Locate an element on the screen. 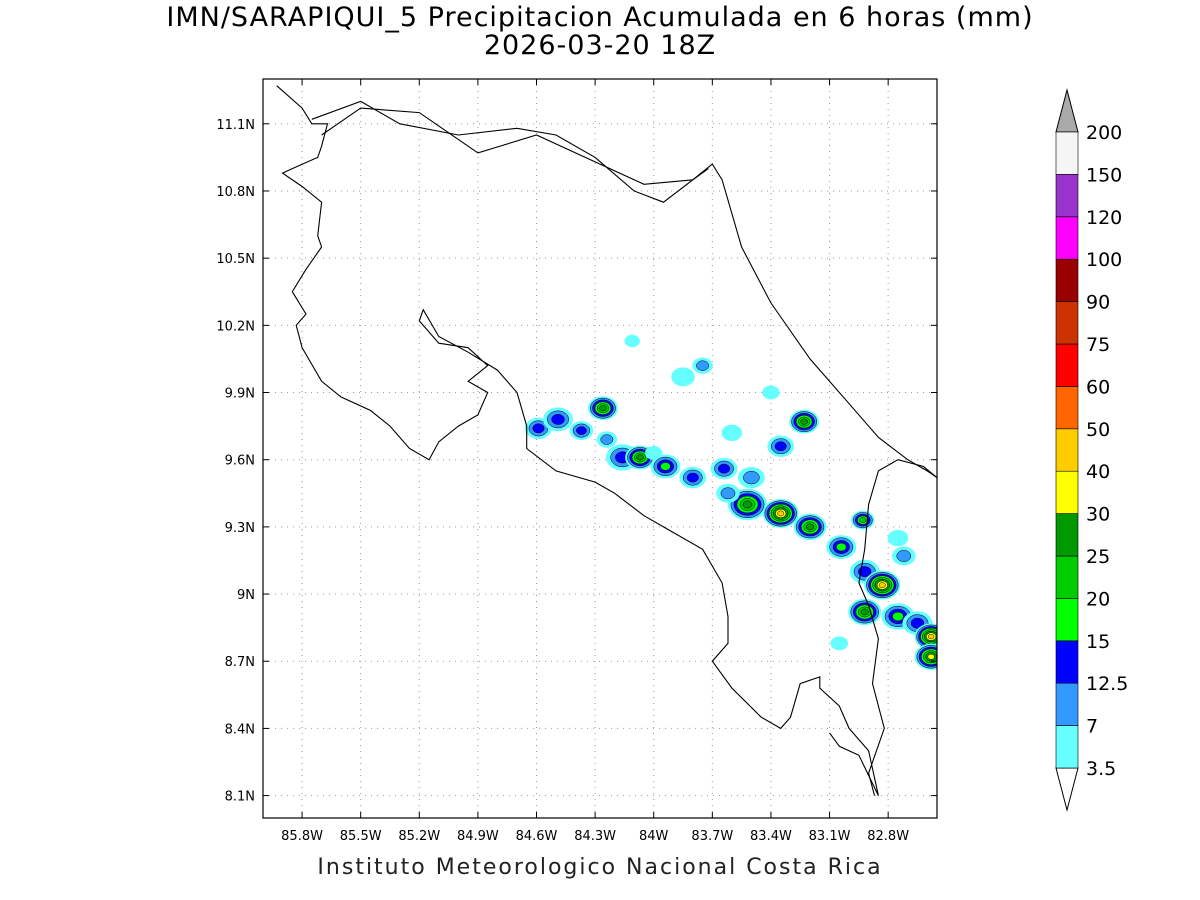  map-subtitle-datetime: 2026-03-20 18Z is located at coordinates (600, 45).